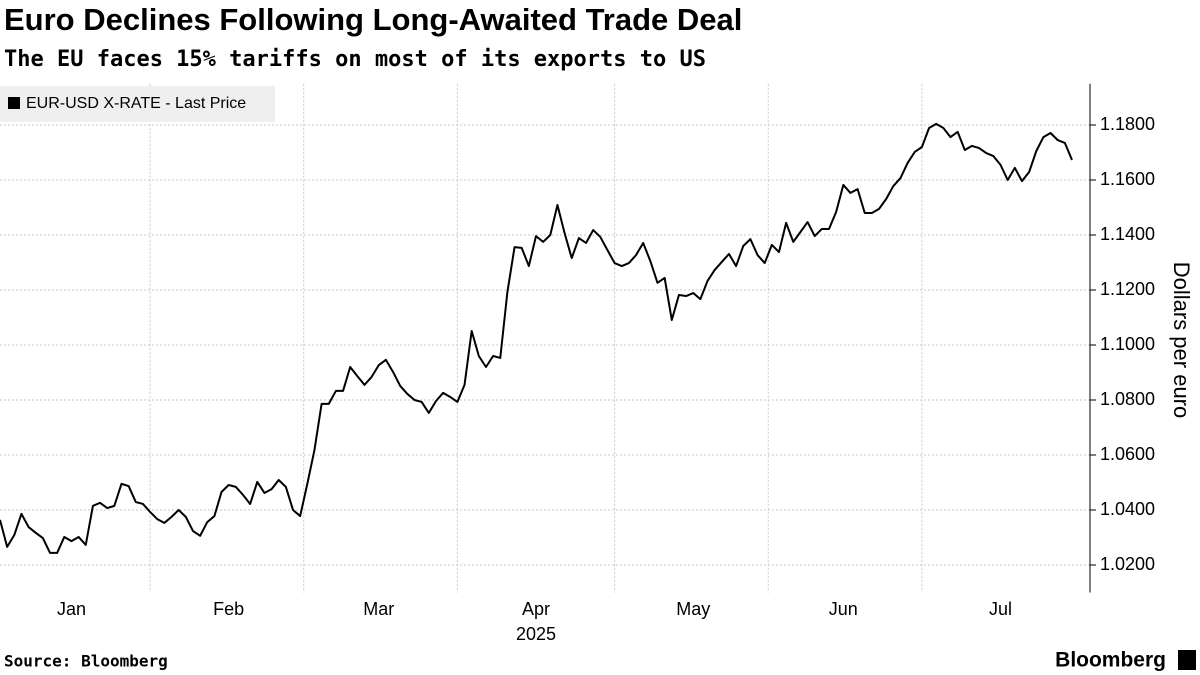 This screenshot has height=675, width=1200. Describe the element at coordinates (1127, 564) in the screenshot. I see `y-tick-label: 1.0200` at that location.